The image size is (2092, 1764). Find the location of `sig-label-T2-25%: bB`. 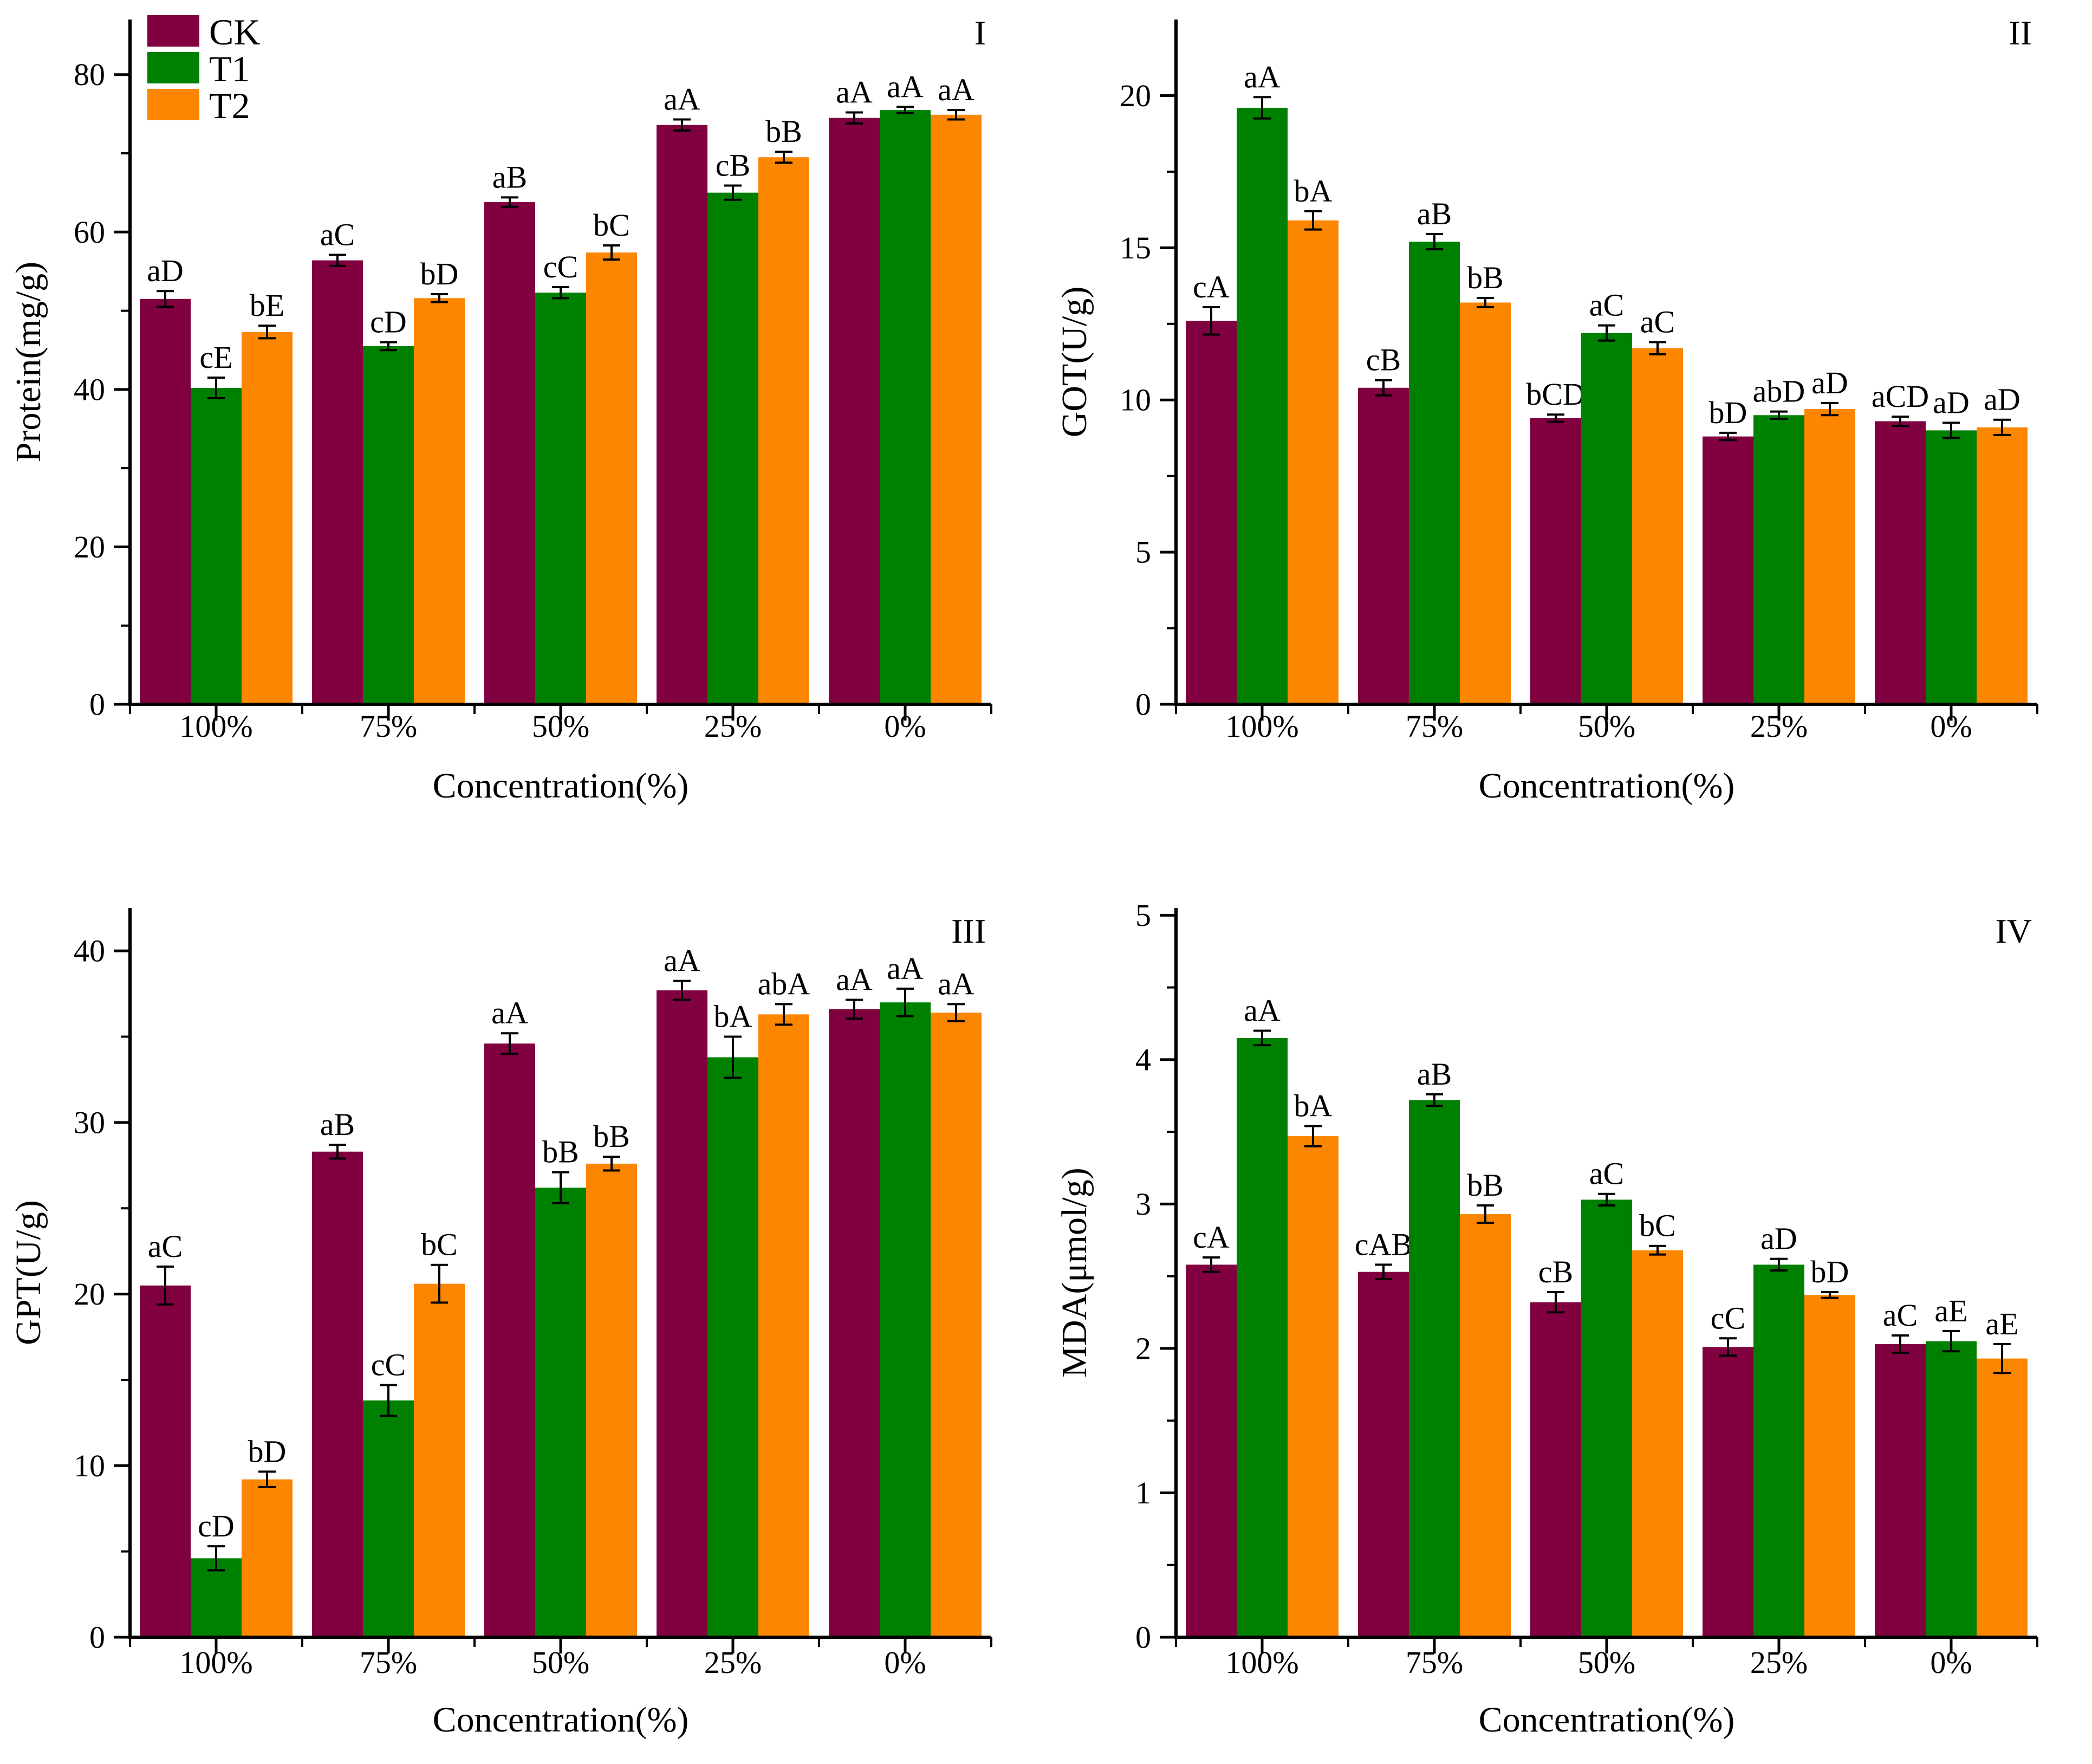

sig-label-T2-25%: bB is located at coordinates (783, 131).